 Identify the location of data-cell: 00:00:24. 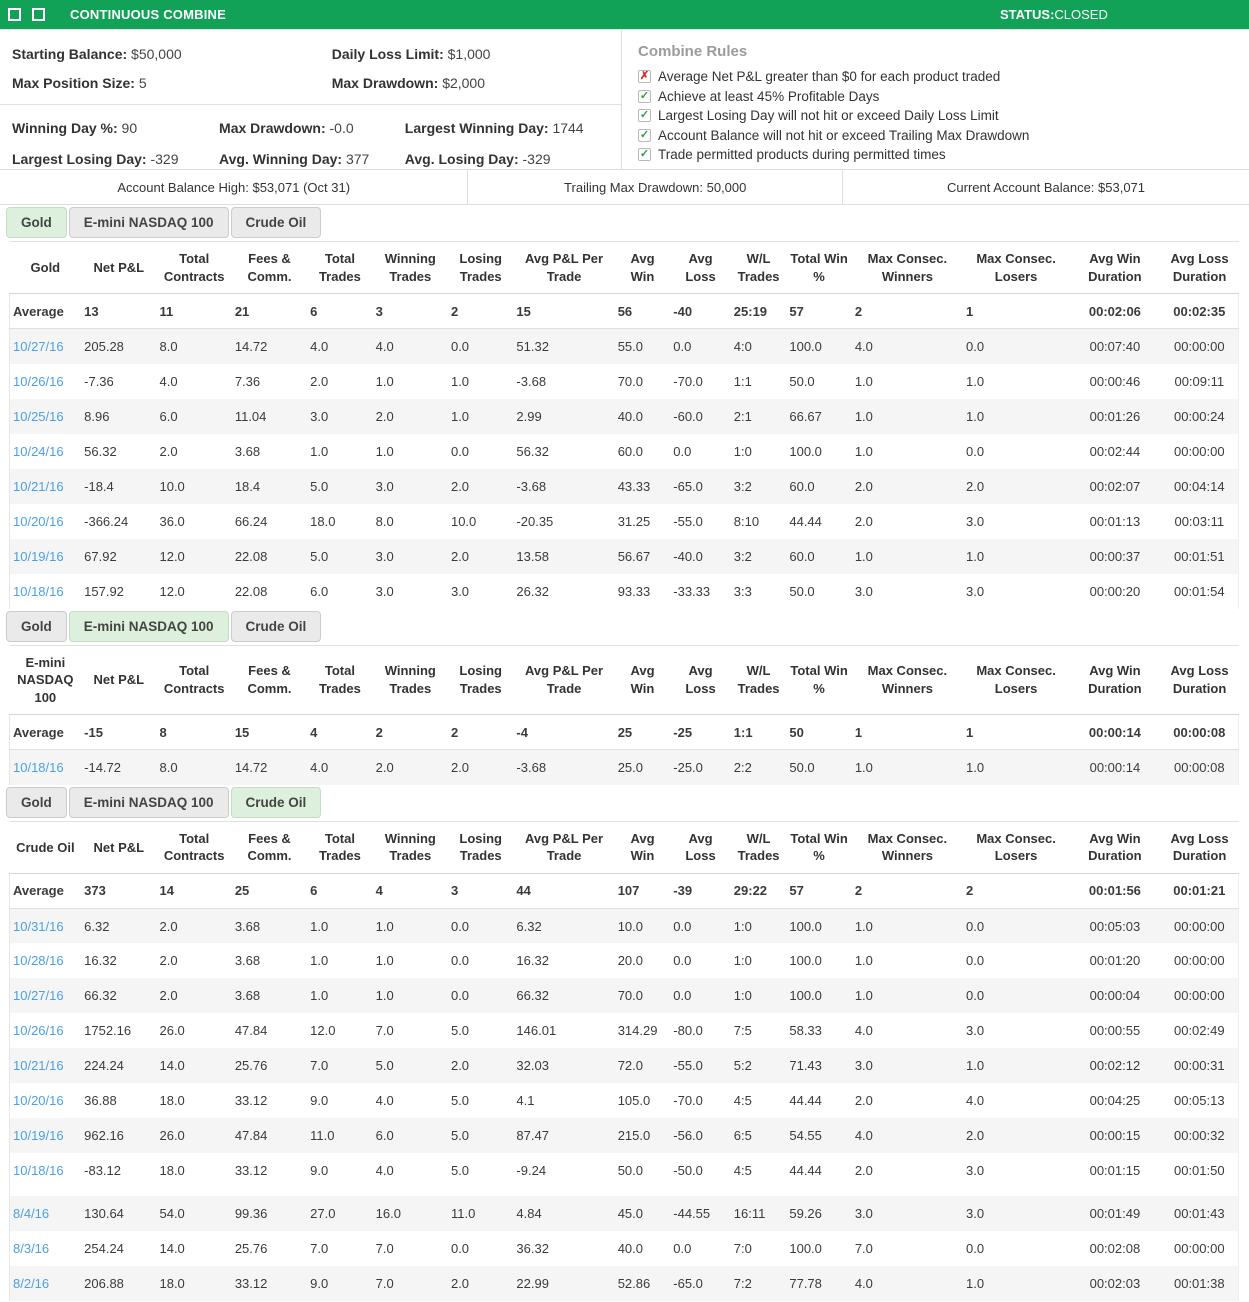
(1199, 416).